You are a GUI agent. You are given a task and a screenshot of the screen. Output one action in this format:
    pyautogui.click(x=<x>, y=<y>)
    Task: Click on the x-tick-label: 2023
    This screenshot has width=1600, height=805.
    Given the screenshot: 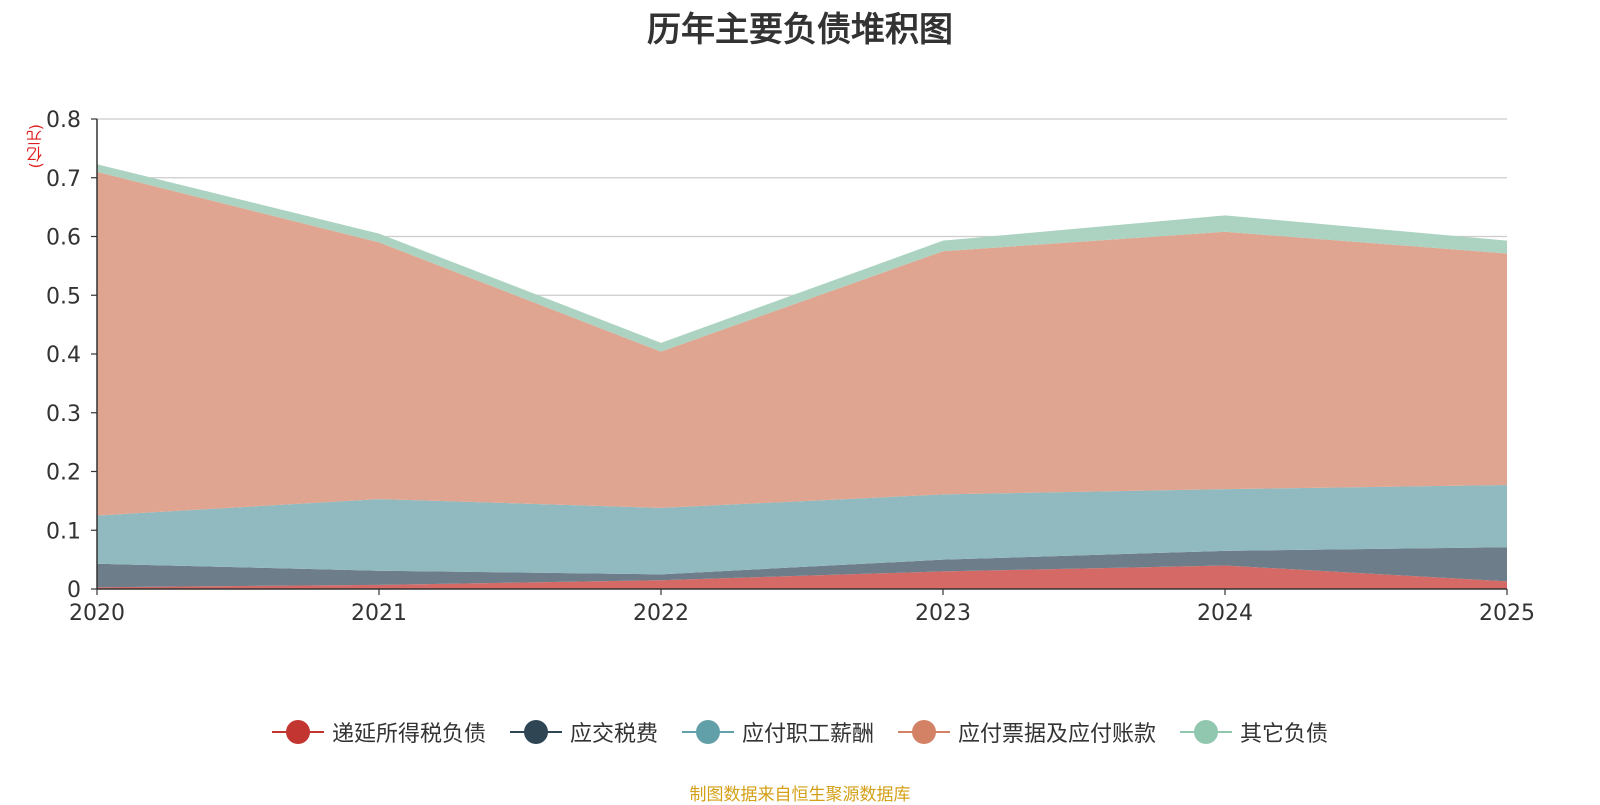 What is the action you would take?
    pyautogui.click(x=943, y=613)
    